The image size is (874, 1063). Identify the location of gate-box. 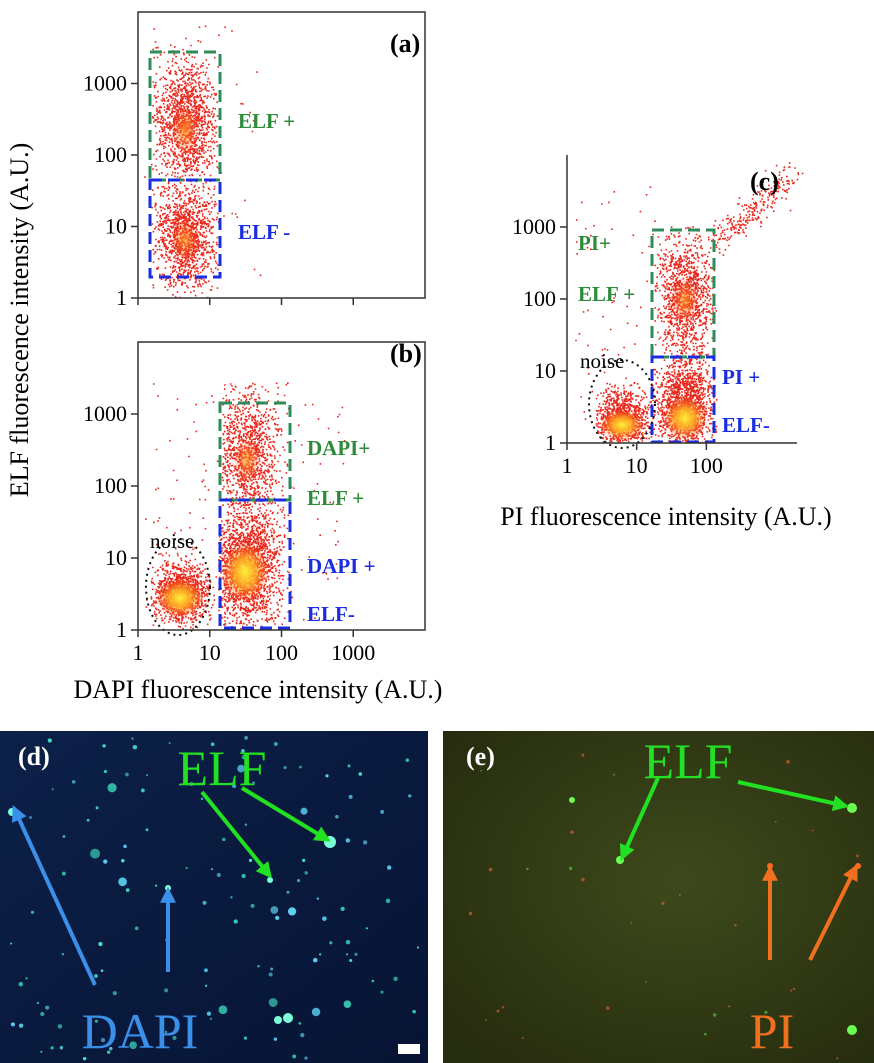
(185, 228).